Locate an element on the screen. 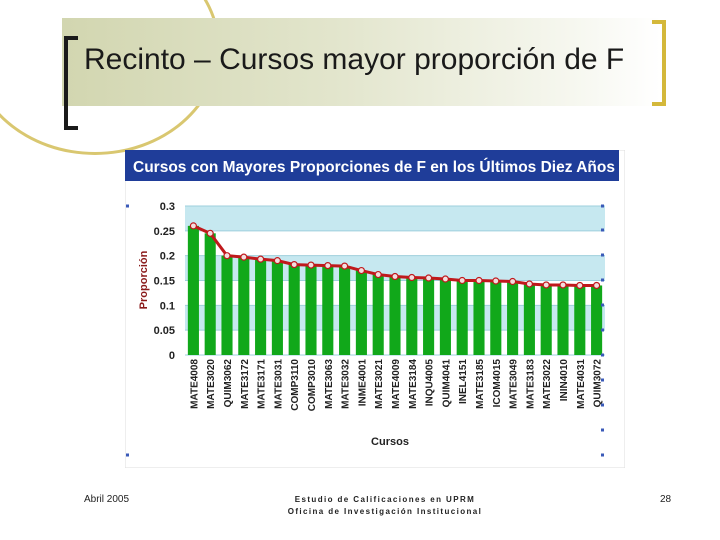 The height and width of the screenshot is (540, 720). x-tick-label: MATE3171 is located at coordinates (262, 384).